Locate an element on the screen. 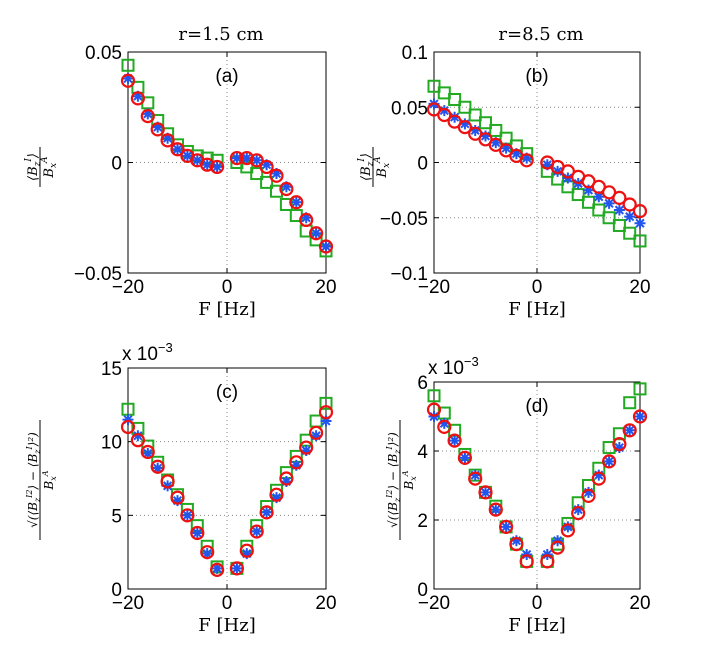 This screenshot has height=662, width=706. y-axis-title-b: ⟨BzI⟩ BxA is located at coordinates (374, 167).